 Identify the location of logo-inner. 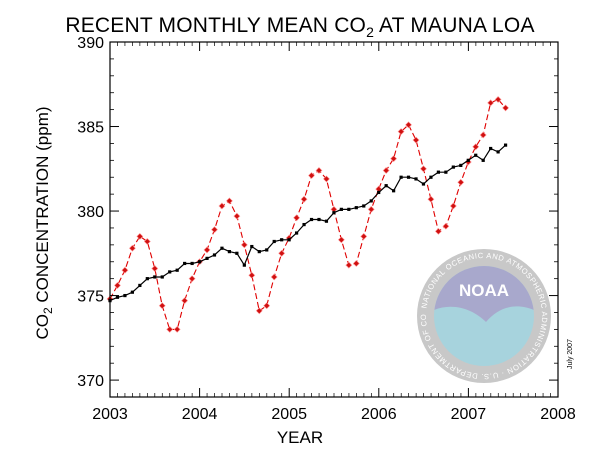
(484, 316).